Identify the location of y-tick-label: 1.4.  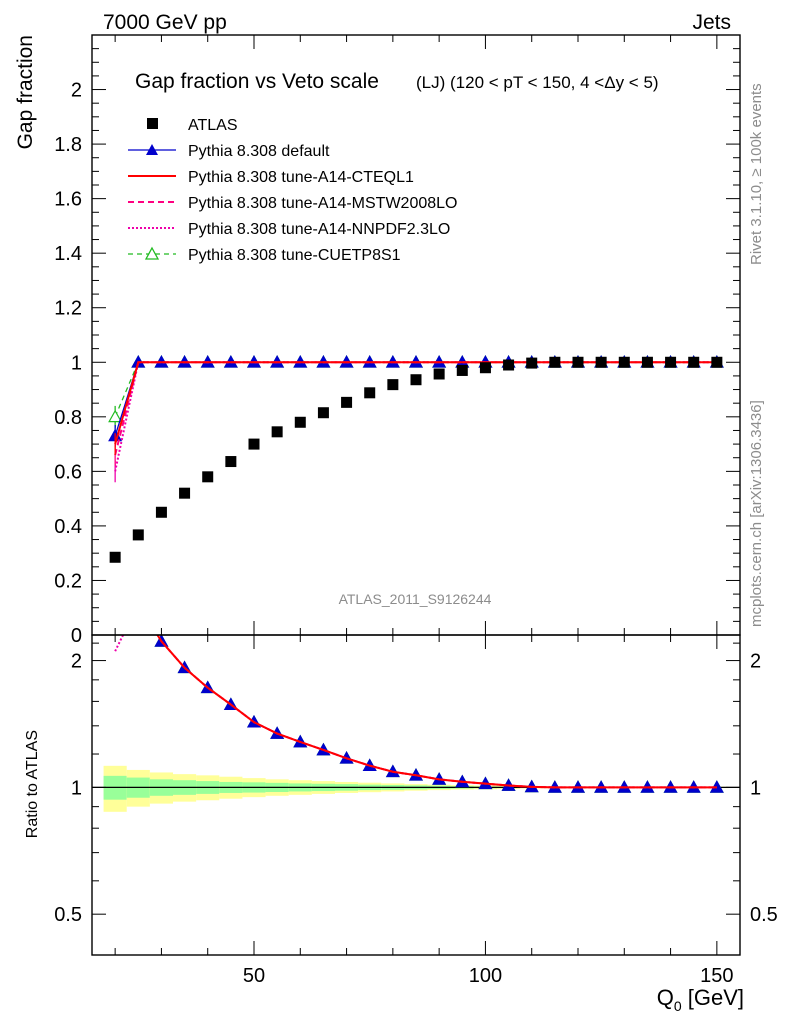
(68, 254).